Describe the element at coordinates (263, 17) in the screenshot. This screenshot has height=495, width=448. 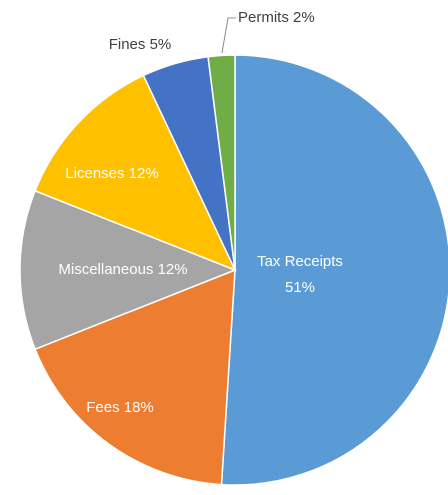
I see `label-category: Permits` at that location.